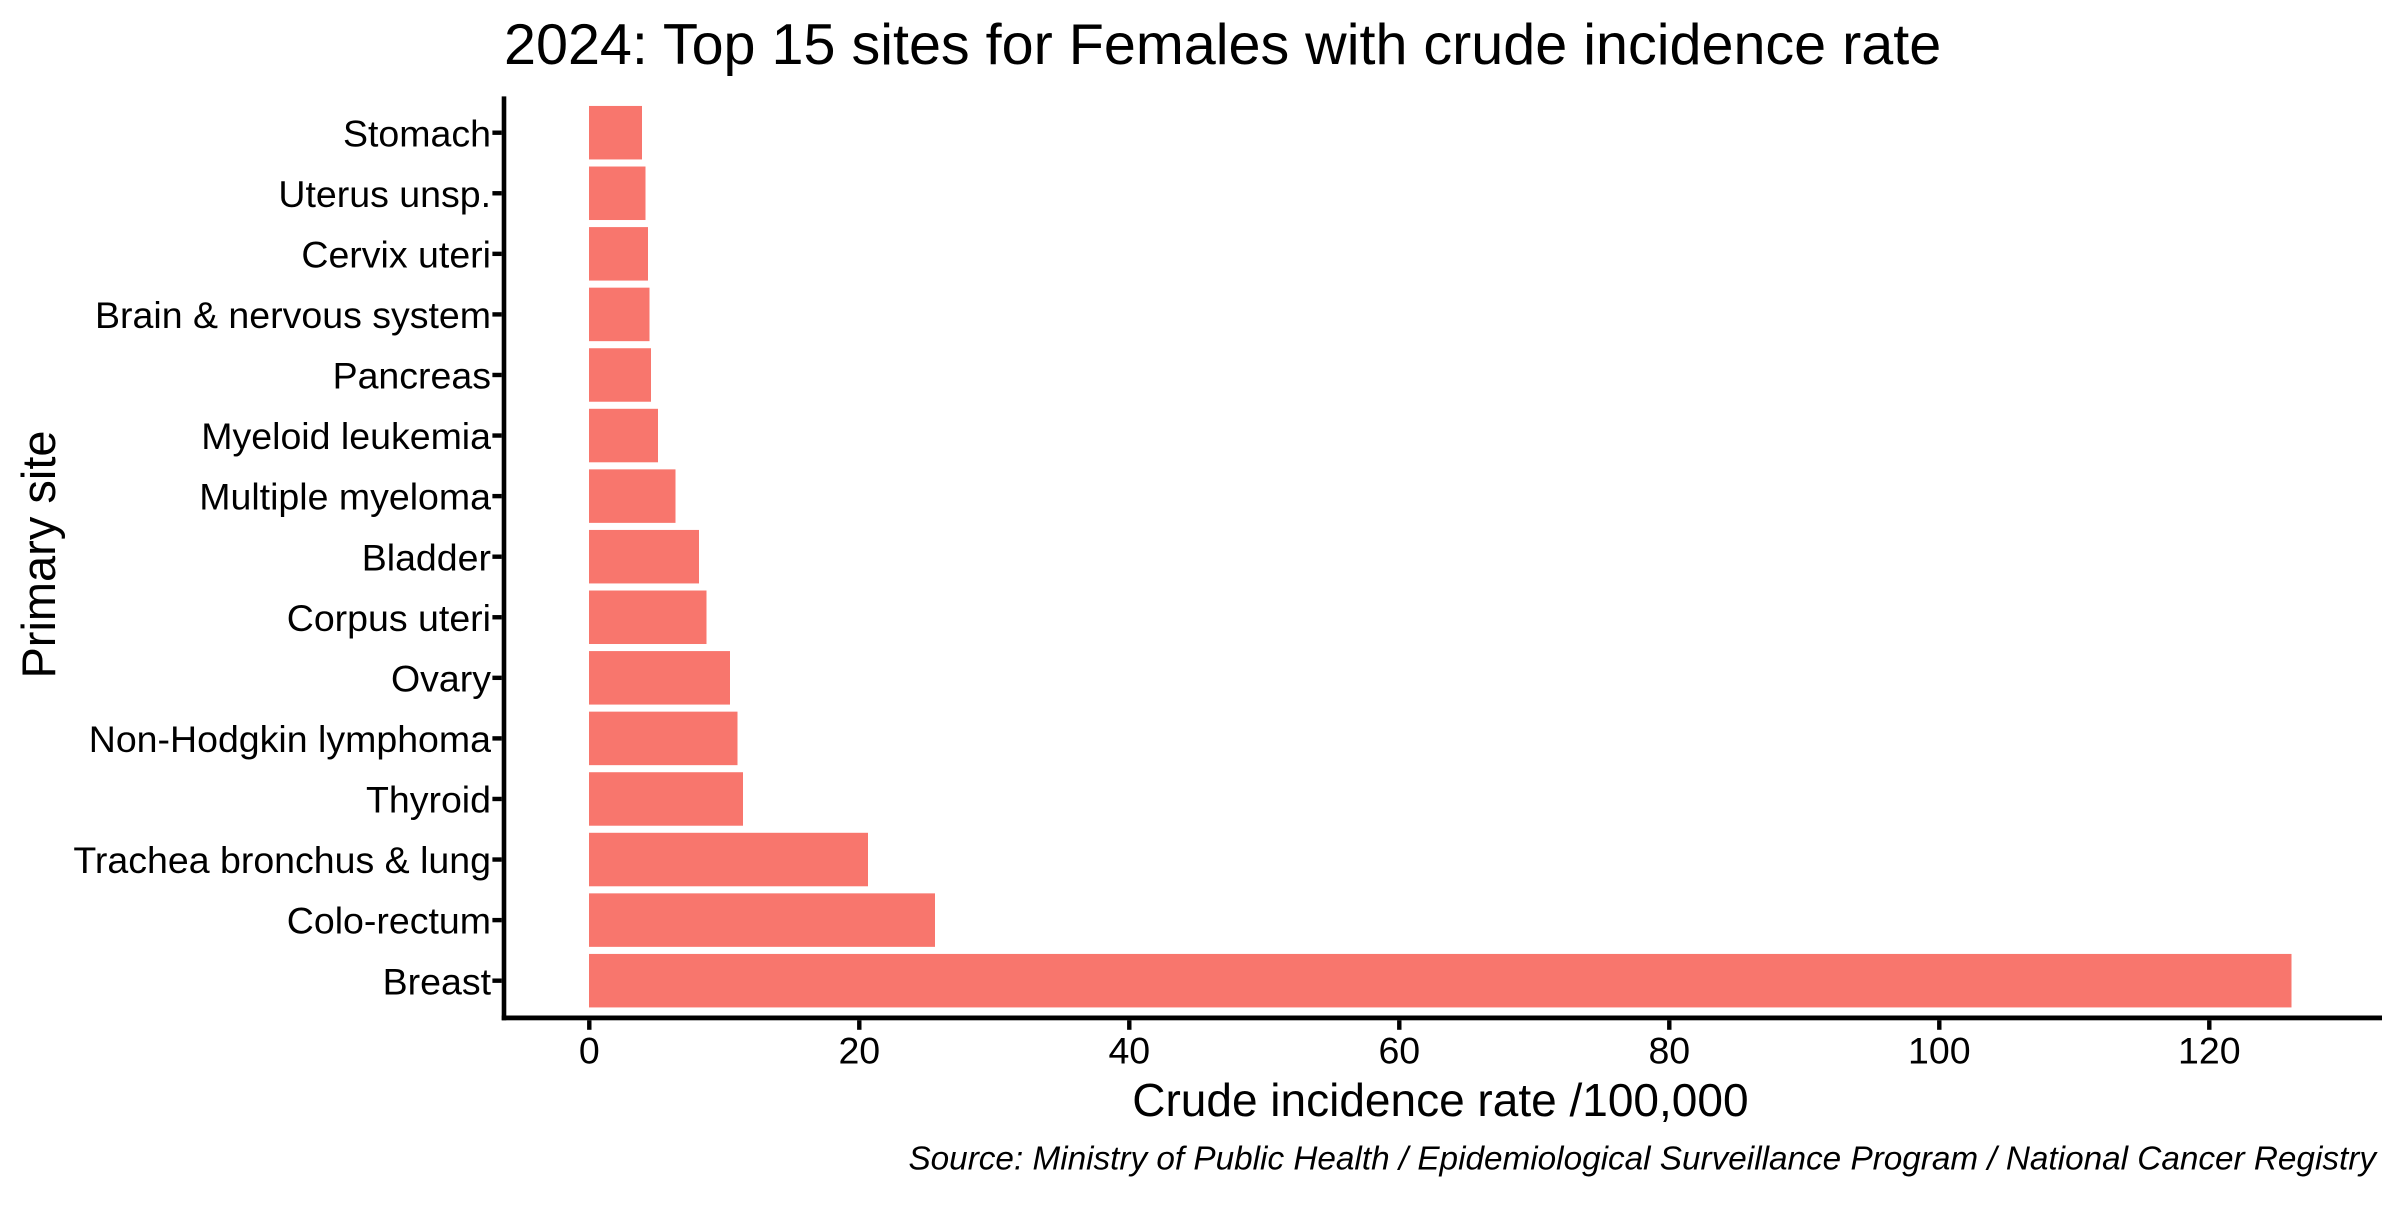 This screenshot has width=2400, height=1205. What do you see at coordinates (345, 497) in the screenshot?
I see `svg-text: Multiple myeloma` at bounding box center [345, 497].